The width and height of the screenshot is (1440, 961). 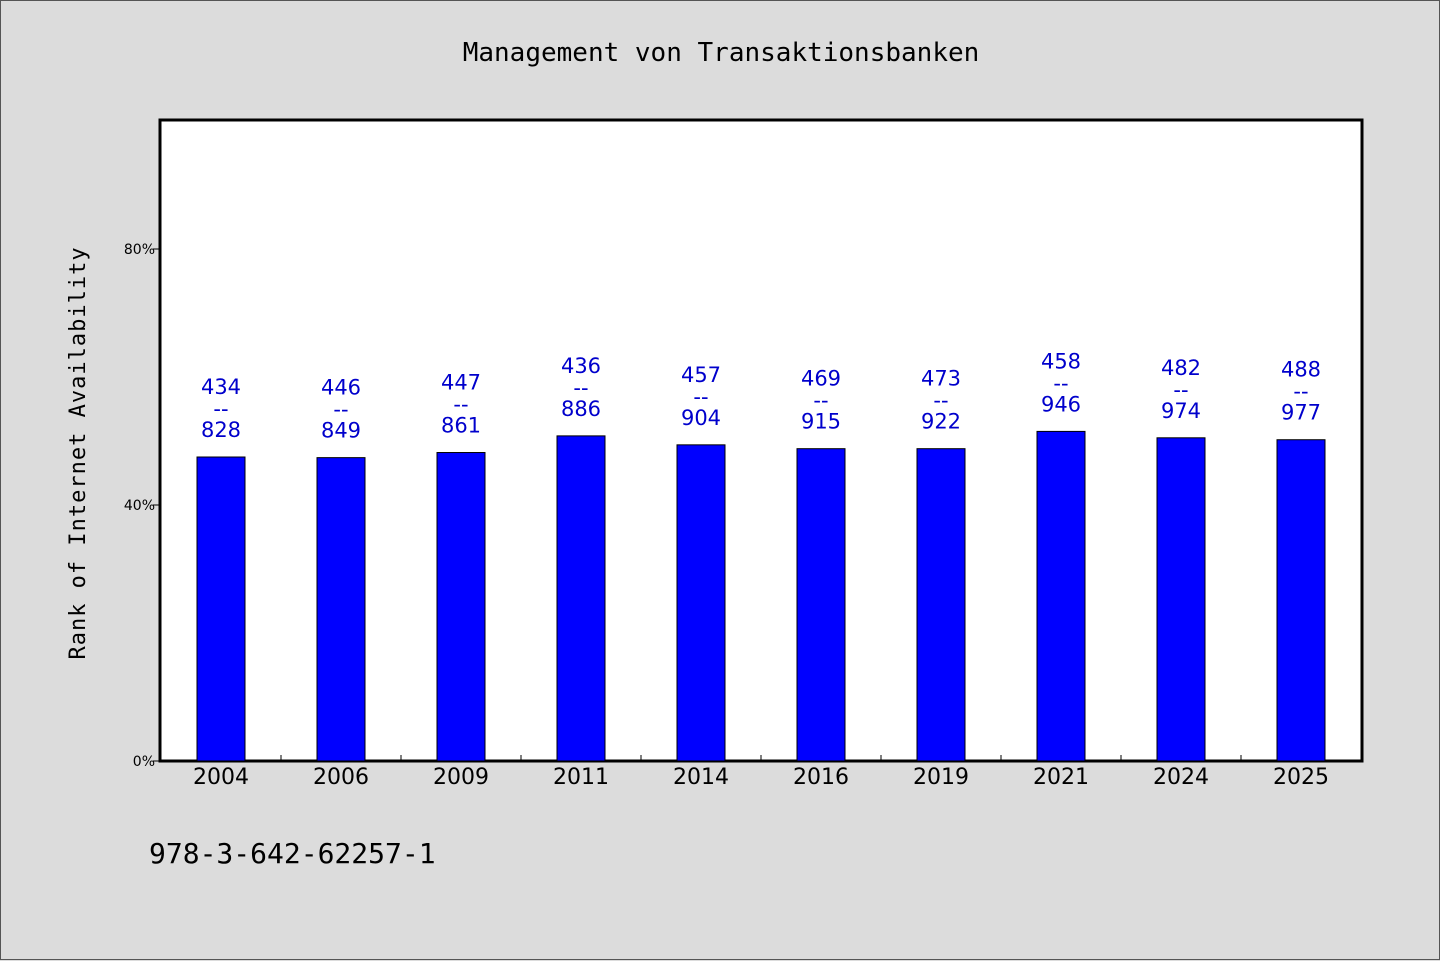 What do you see at coordinates (221, 777) in the screenshot?
I see `x-tick-label: 2004` at bounding box center [221, 777].